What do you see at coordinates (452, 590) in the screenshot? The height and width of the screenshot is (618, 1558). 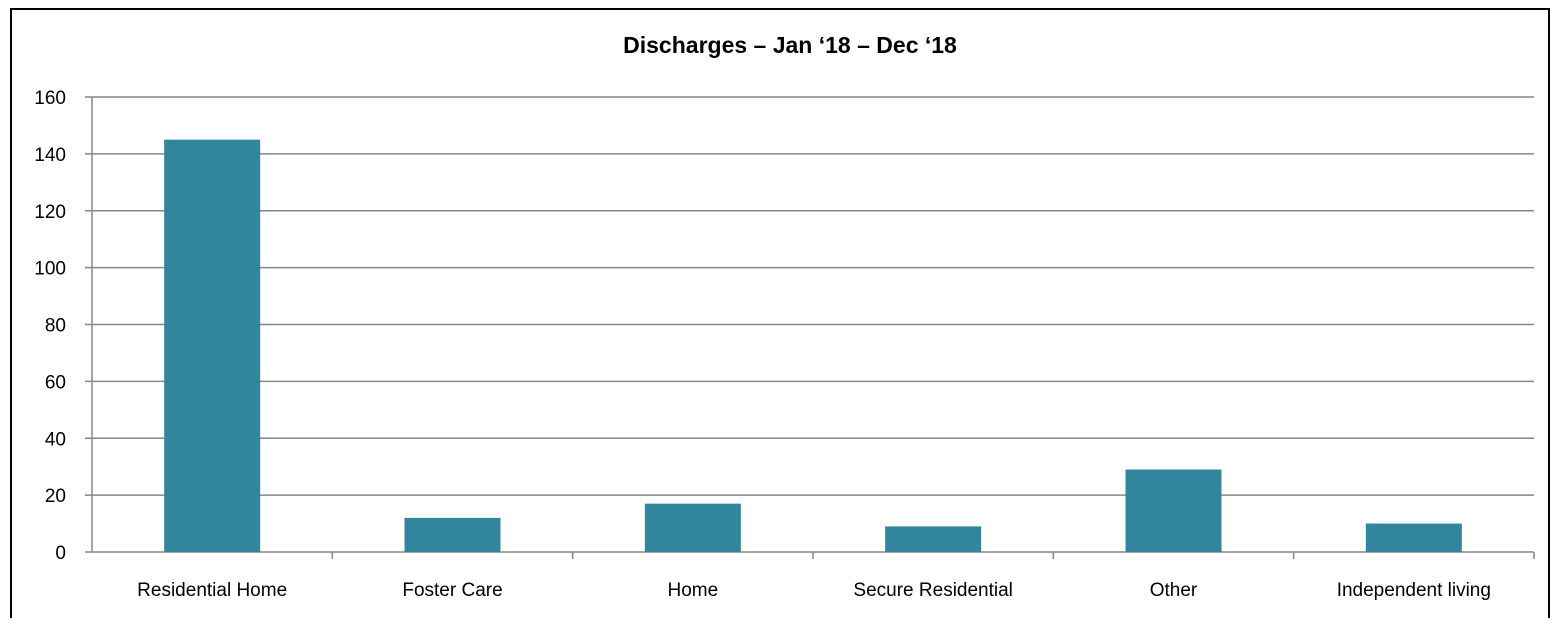 I see `x-tick-label: Foster Care` at bounding box center [452, 590].